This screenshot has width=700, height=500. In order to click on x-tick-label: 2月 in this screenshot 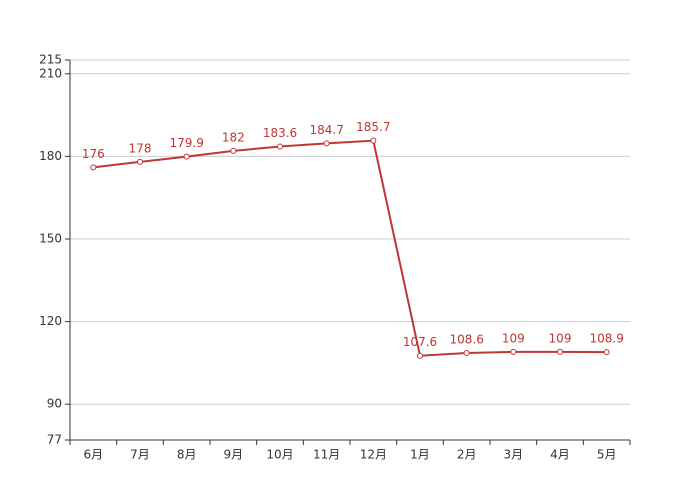, I will do `click(467, 455)`.